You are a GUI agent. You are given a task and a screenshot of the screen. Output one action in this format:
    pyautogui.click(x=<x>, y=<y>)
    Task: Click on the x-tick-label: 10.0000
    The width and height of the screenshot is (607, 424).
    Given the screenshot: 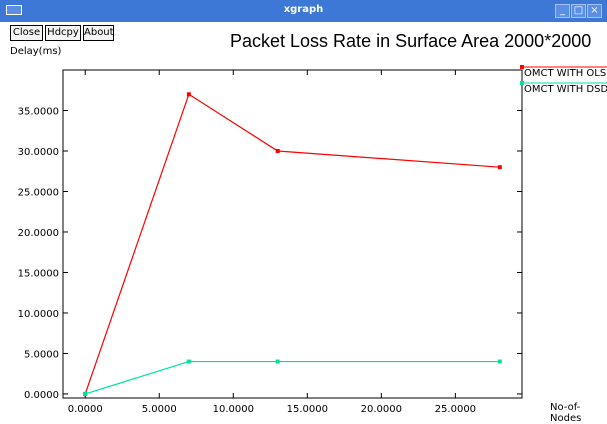 What is the action you would take?
    pyautogui.click(x=233, y=409)
    